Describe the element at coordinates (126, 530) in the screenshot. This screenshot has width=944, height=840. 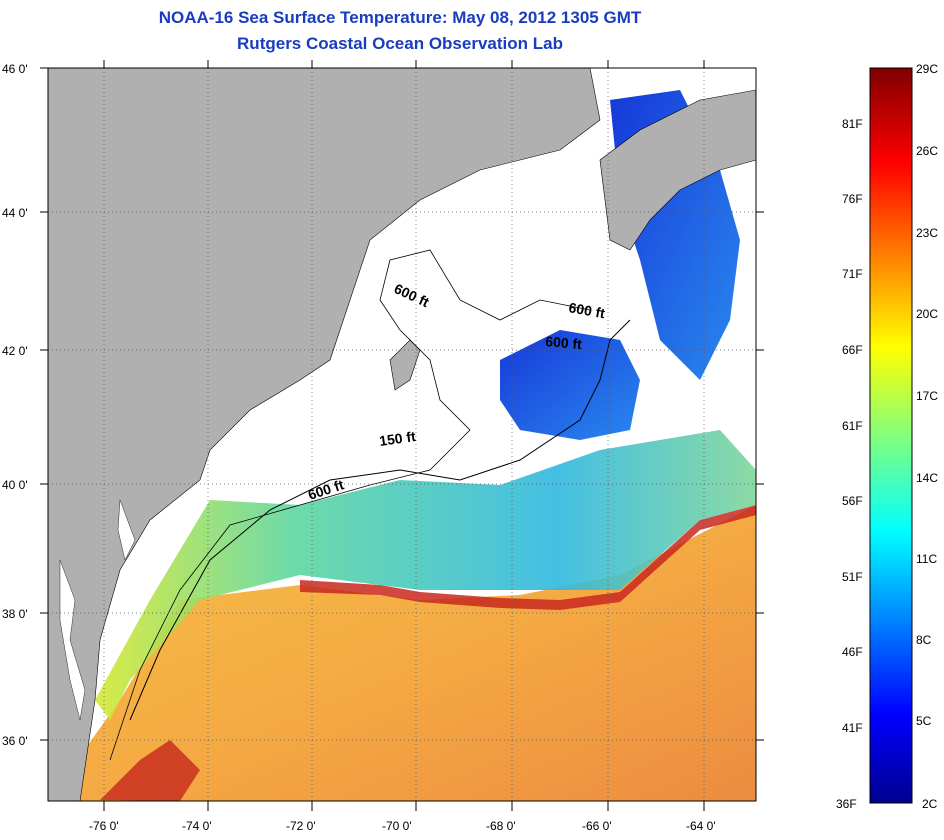
I see `delaware-bay` at that location.